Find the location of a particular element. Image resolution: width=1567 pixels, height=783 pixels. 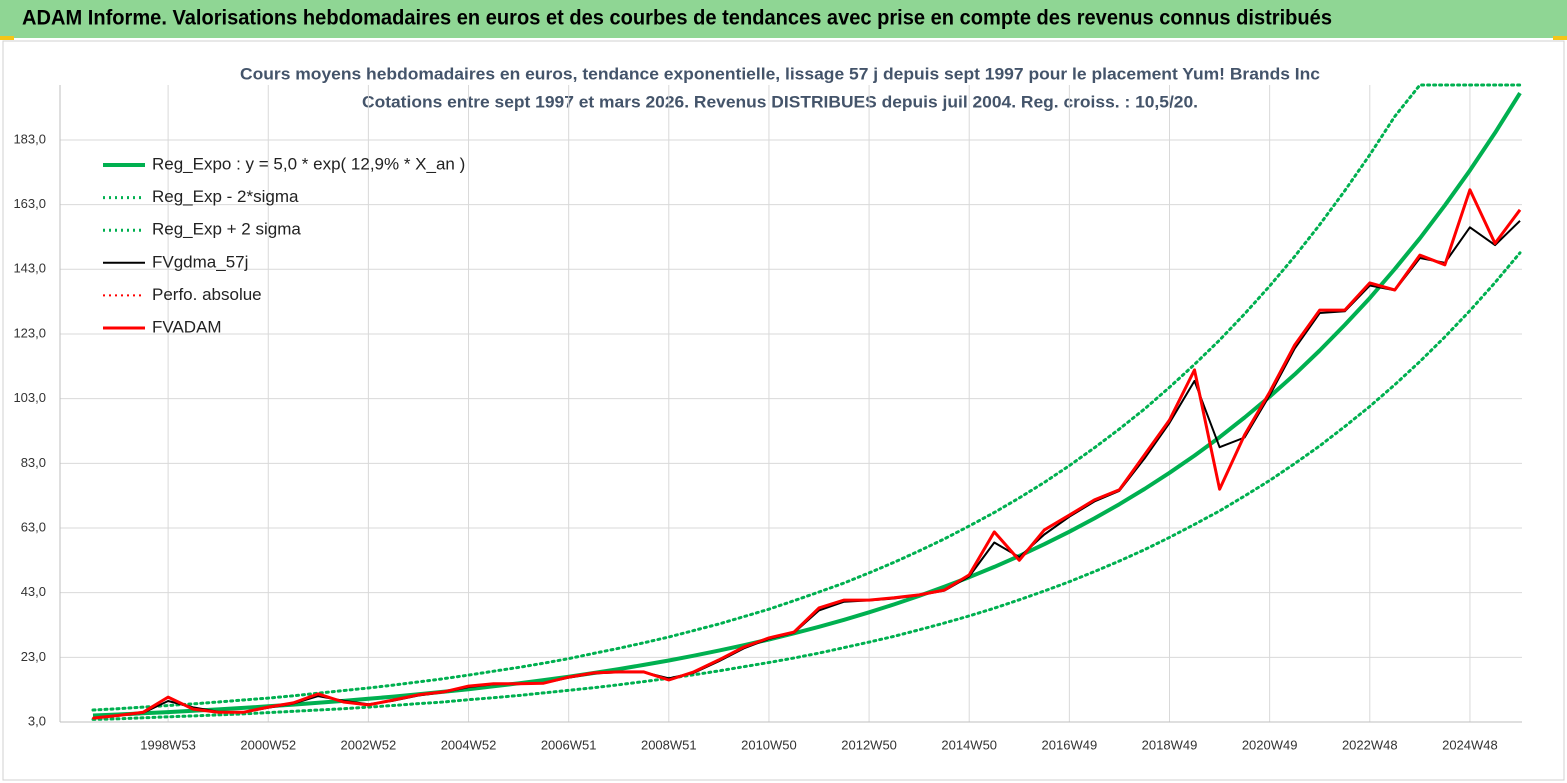

y-tick-label: 123,0 is located at coordinates (29, 332).